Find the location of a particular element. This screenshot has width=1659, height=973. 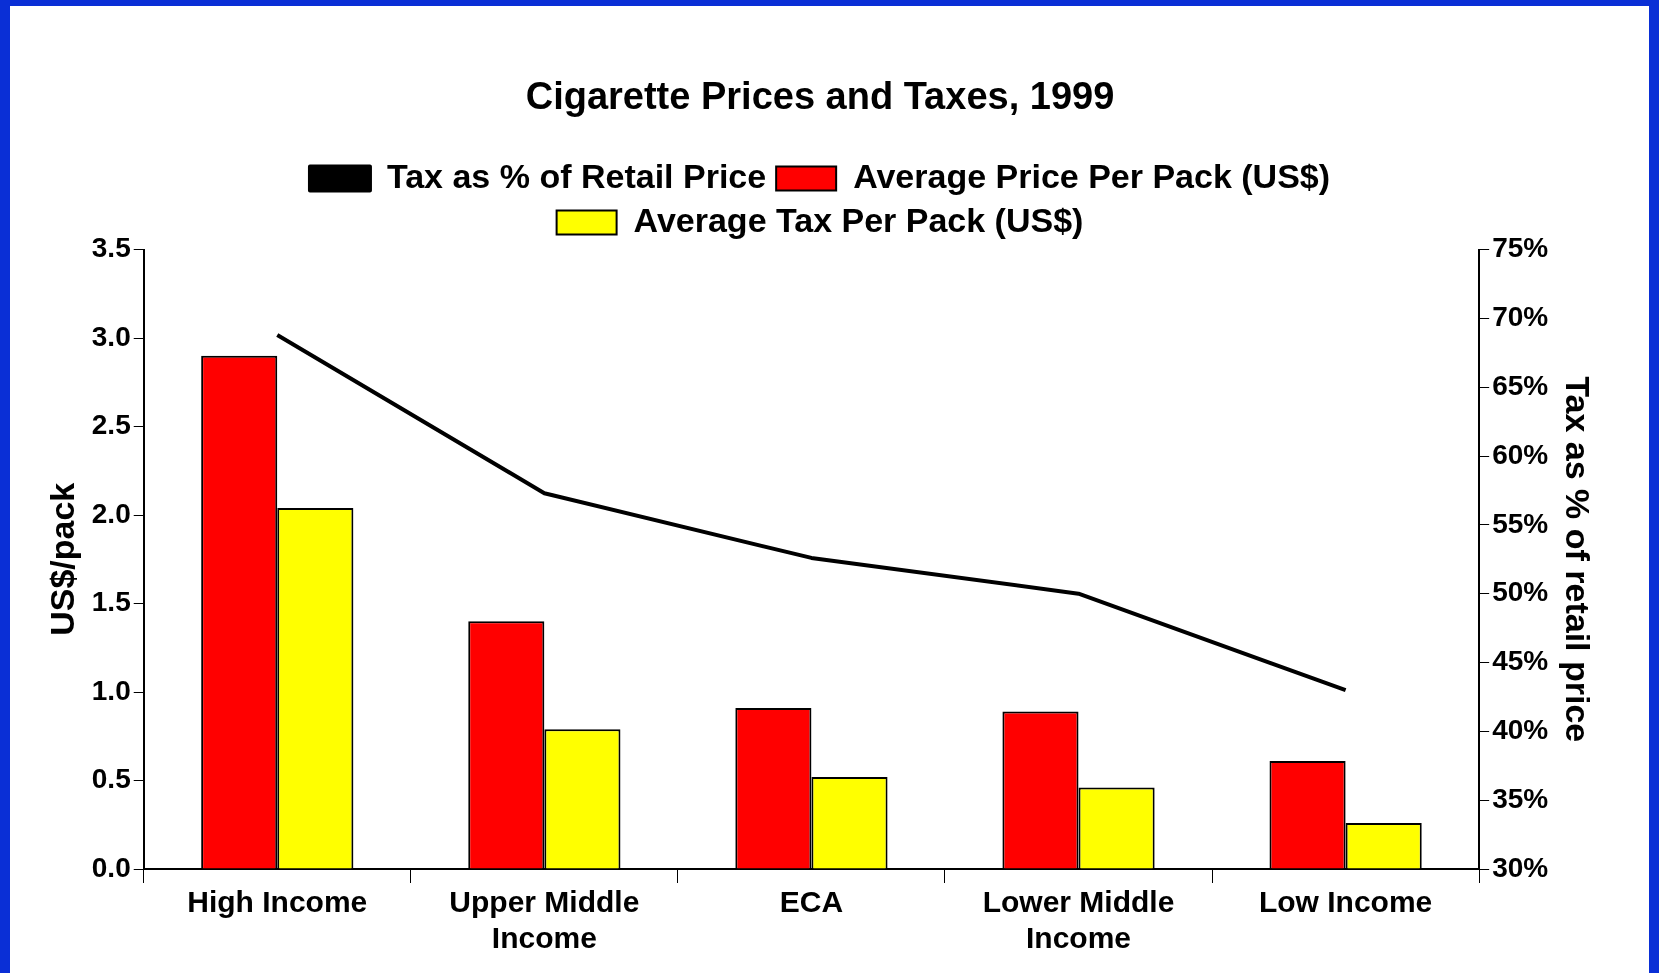

y2-tick-label: 55% is located at coordinates (1520, 523).